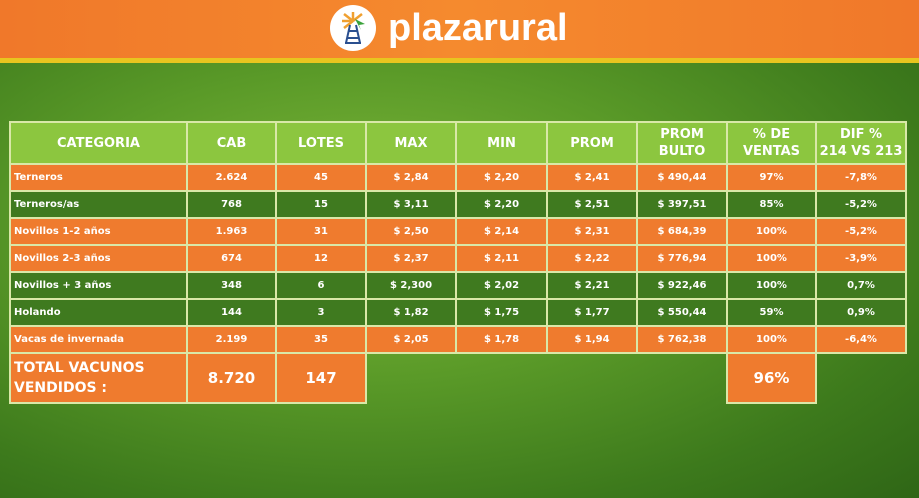 The width and height of the screenshot is (919, 498). I want to click on cell-cab: 2.624, so click(231, 177).